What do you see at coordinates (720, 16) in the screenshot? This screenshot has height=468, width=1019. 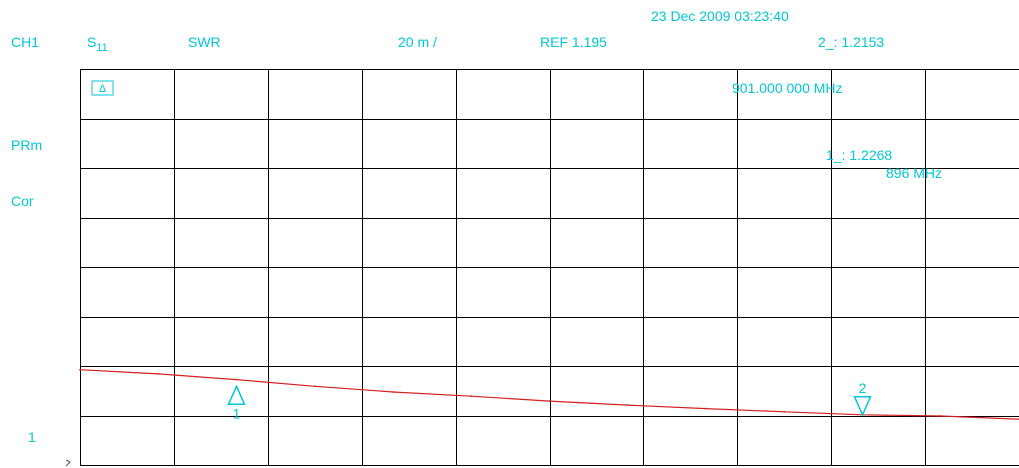 I see `datetime-label: 23 Dec 2009 03:23:40` at bounding box center [720, 16].